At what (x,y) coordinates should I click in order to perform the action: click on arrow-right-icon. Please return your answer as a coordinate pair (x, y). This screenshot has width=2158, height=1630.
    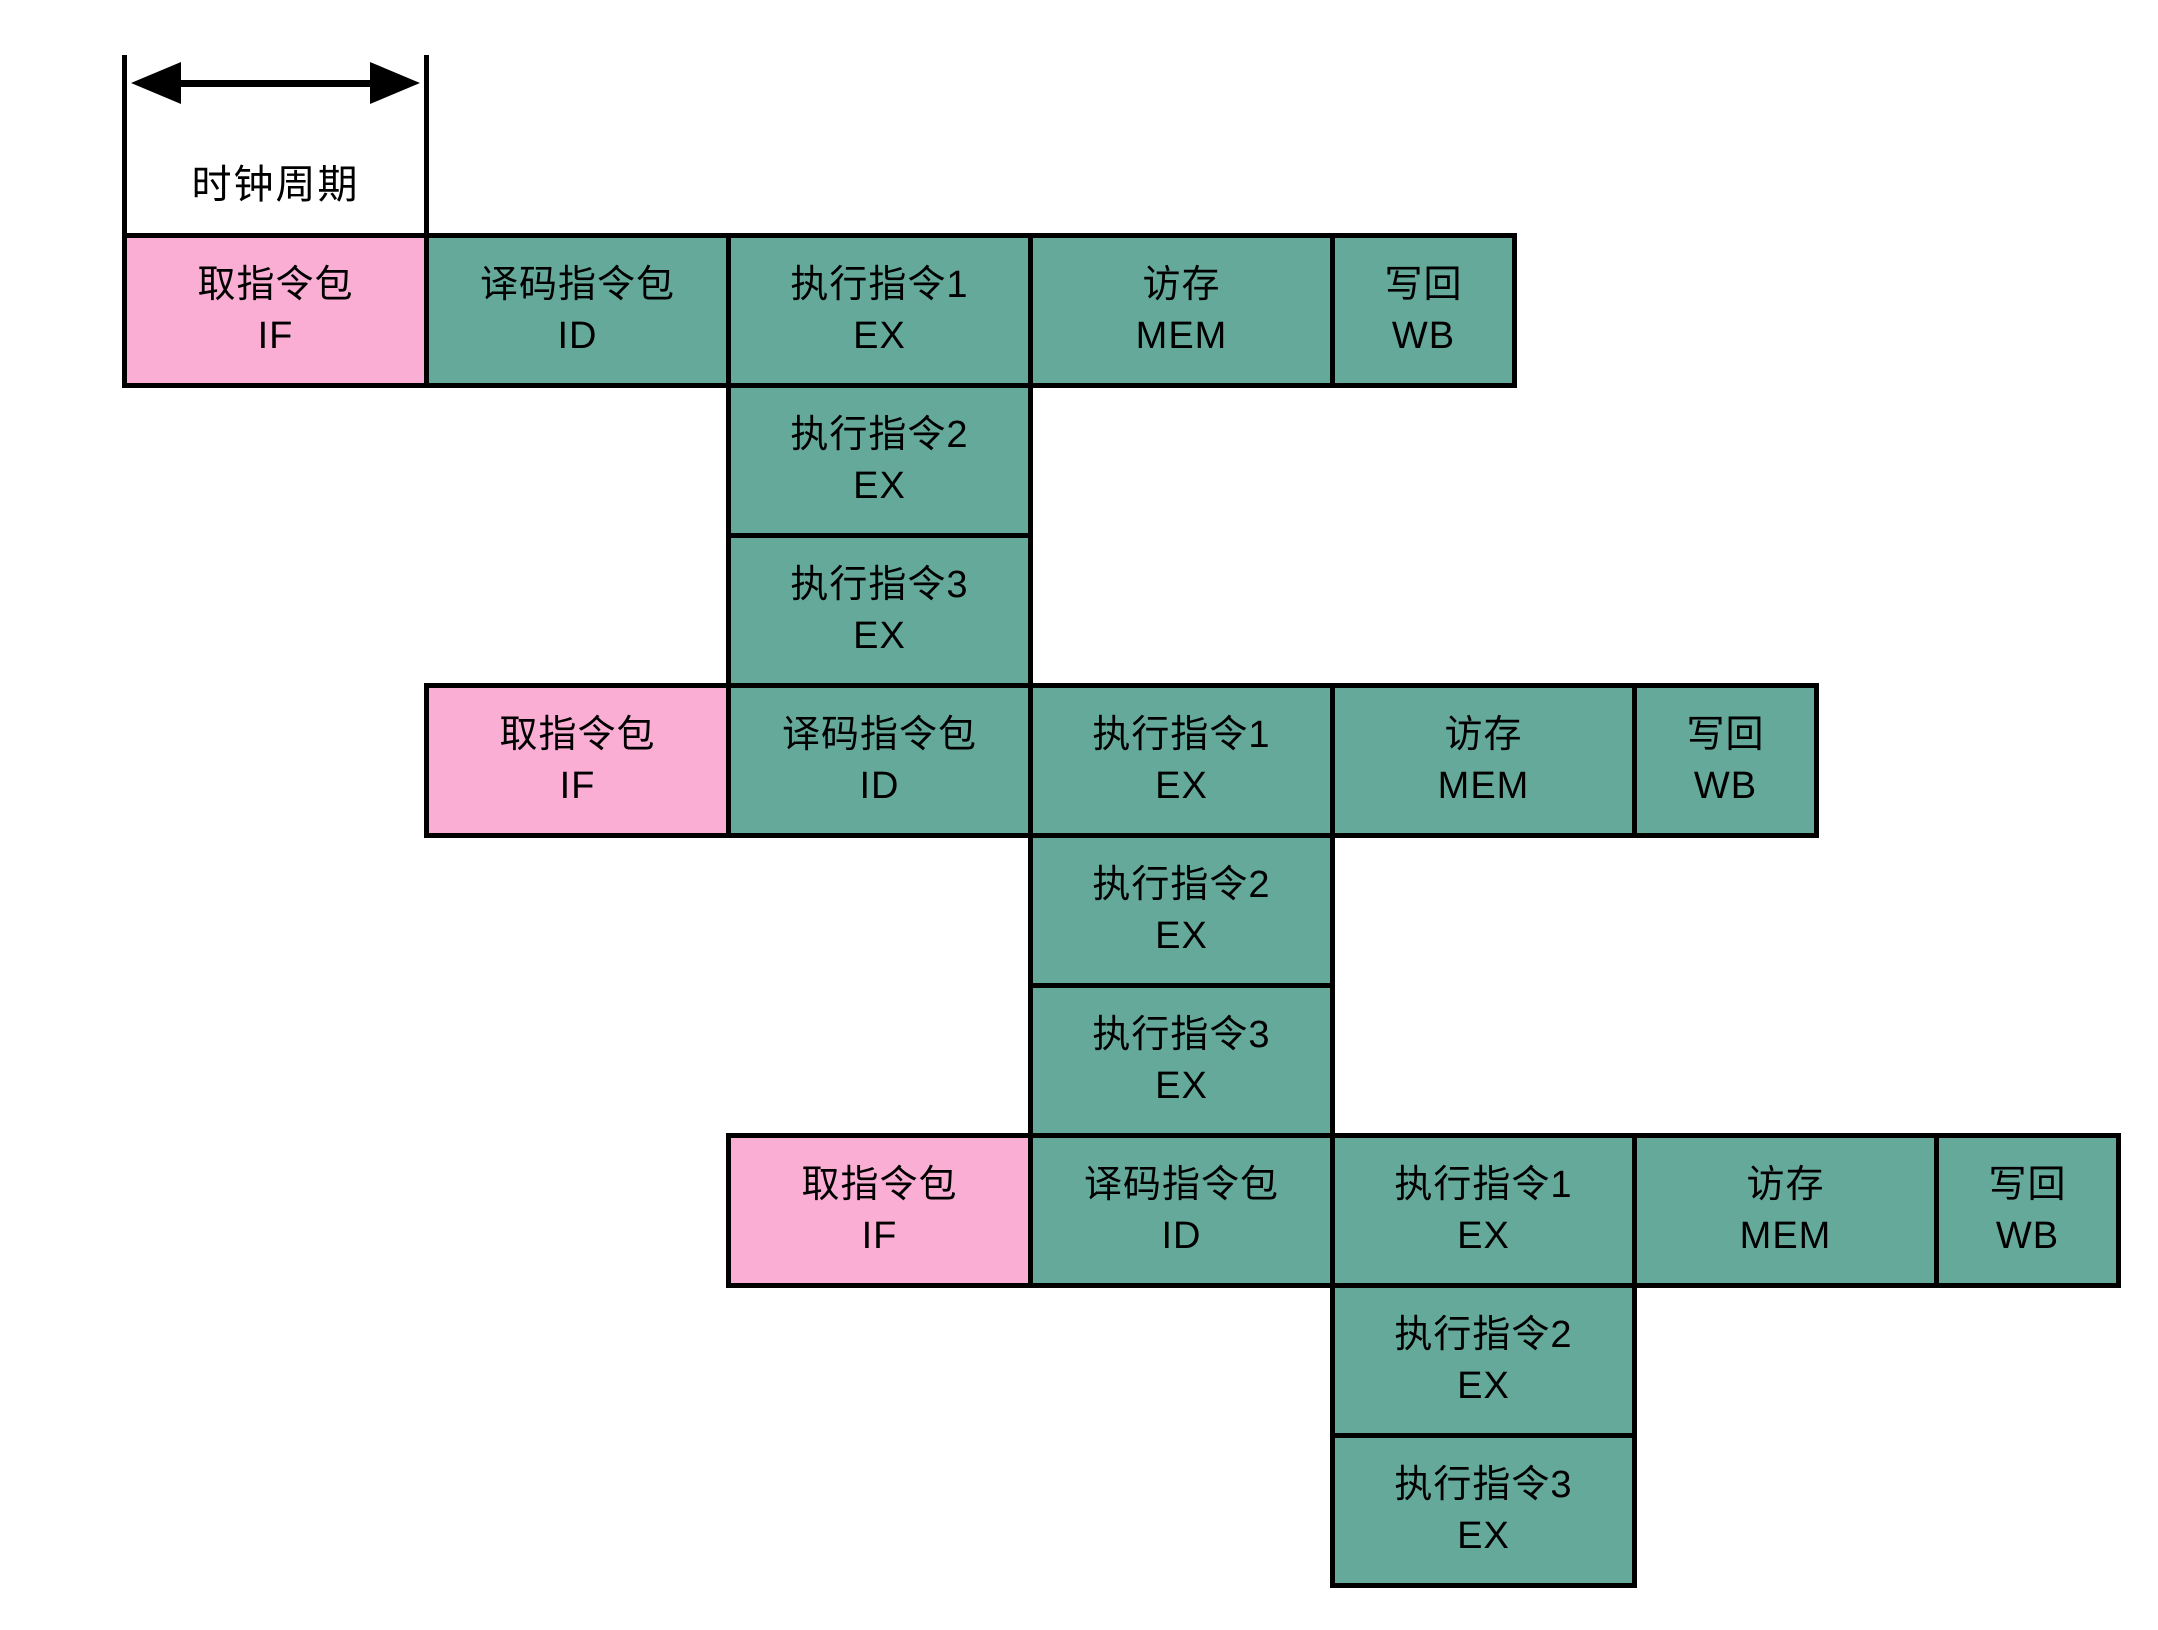
    Looking at the image, I should click on (395, 83).